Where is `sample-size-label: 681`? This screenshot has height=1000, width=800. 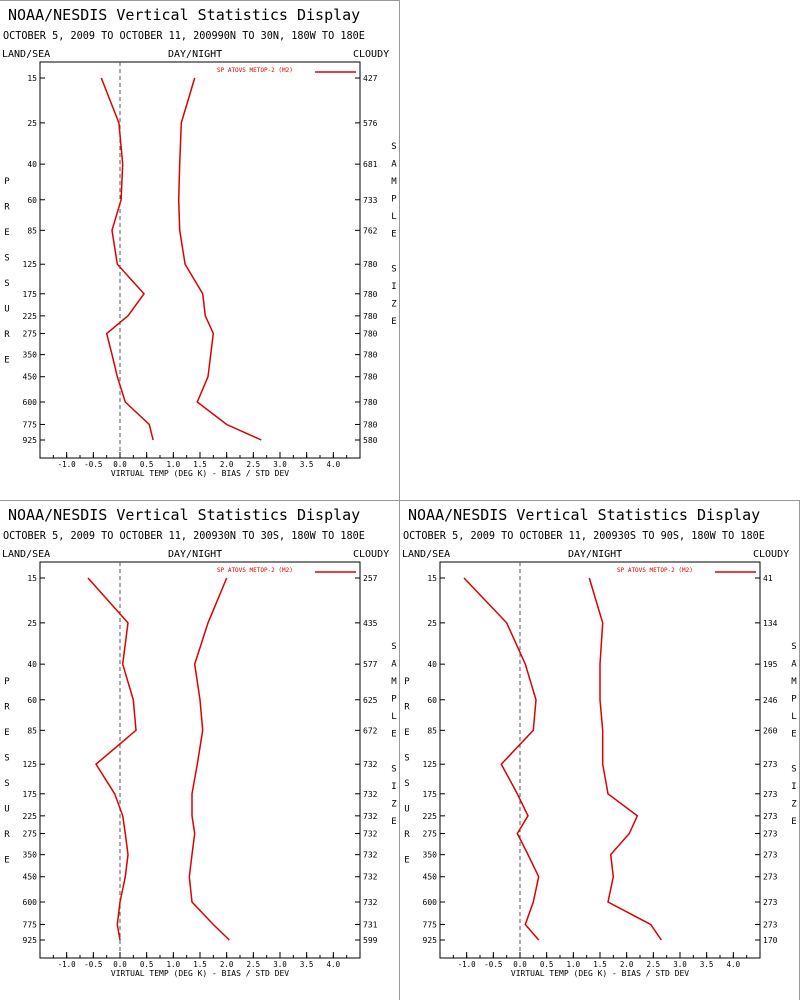 sample-size-label: 681 is located at coordinates (370, 164).